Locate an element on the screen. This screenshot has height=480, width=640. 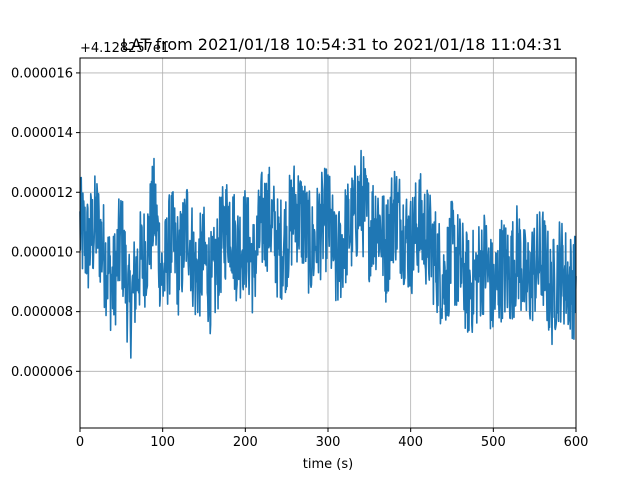
x-axis: 0 100 200 300 400 500 600 is located at coordinates (332, 439).